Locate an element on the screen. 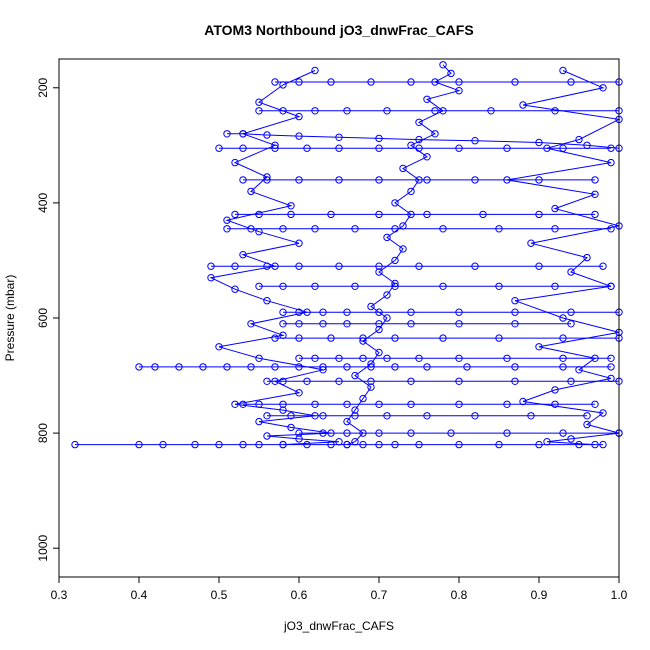  x-tick-label: 0.5 is located at coordinates (219, 595).